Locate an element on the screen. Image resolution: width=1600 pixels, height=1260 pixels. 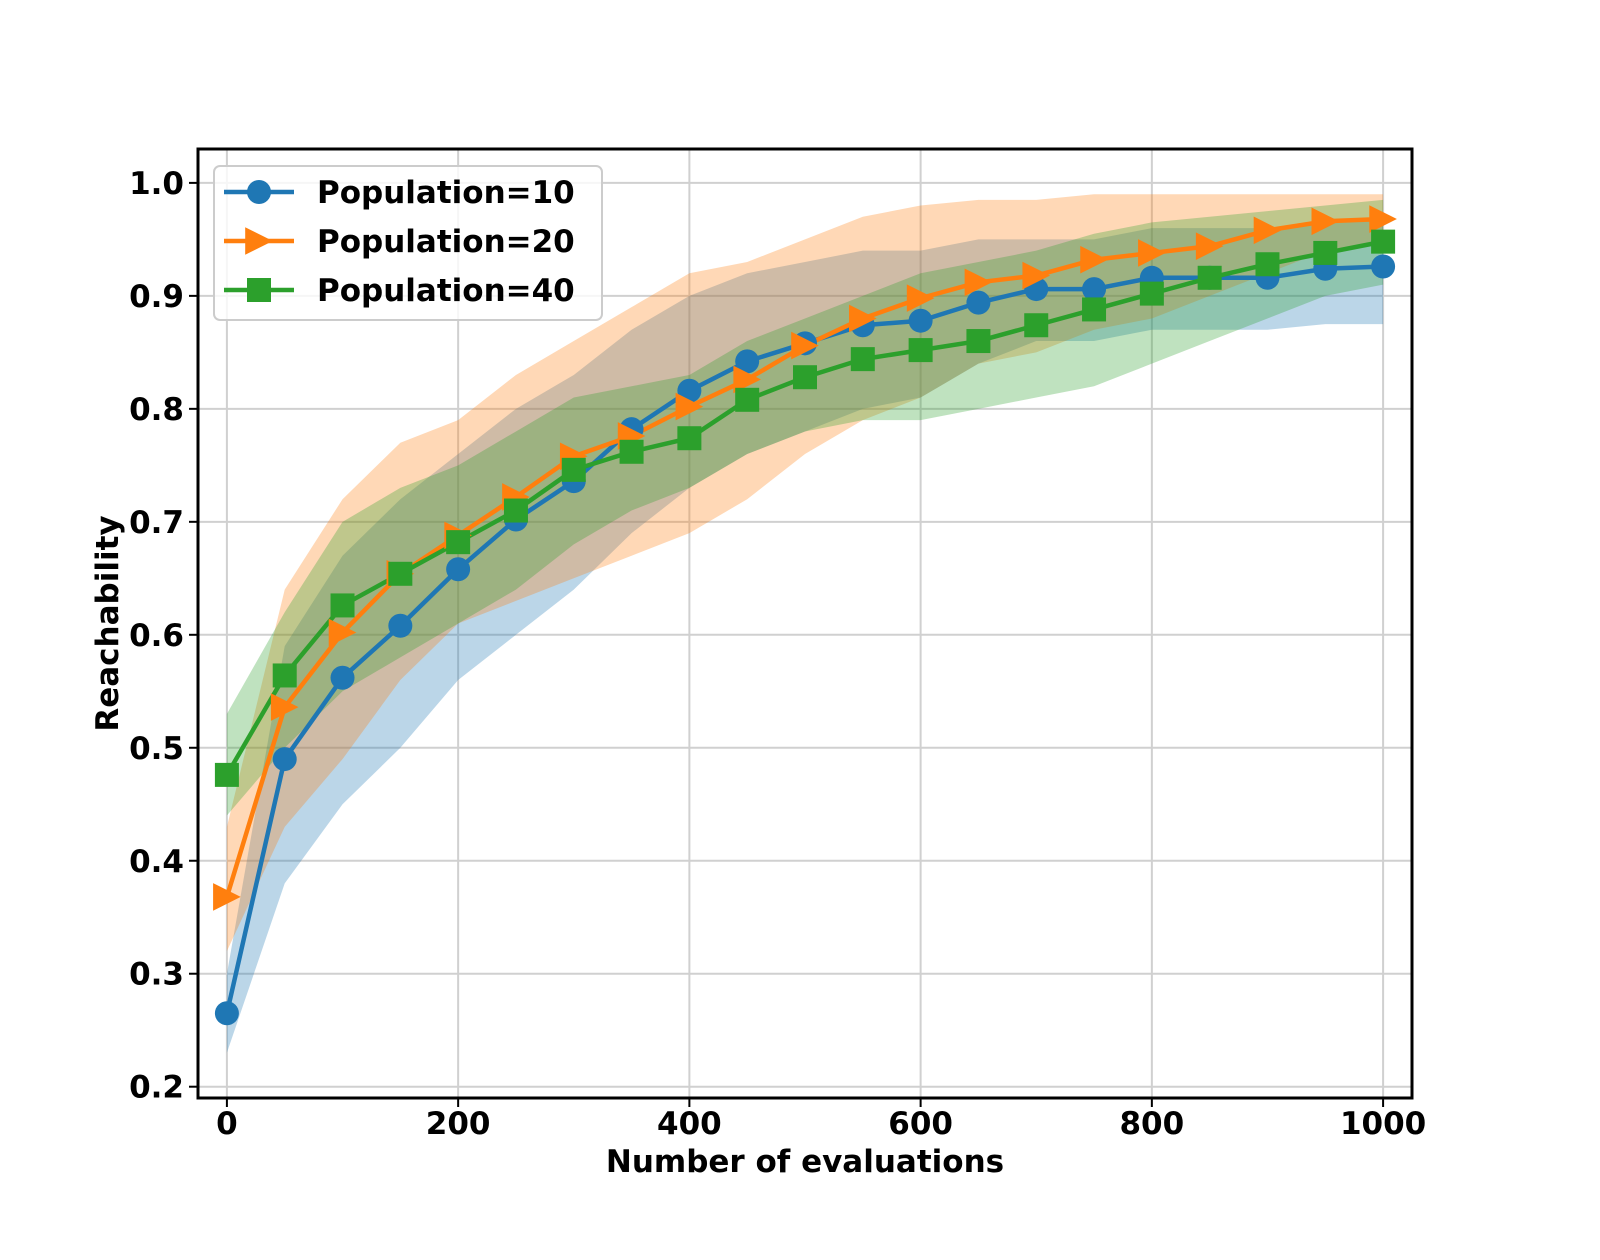
legend-label-1: Population=10 is located at coordinates (446, 193).